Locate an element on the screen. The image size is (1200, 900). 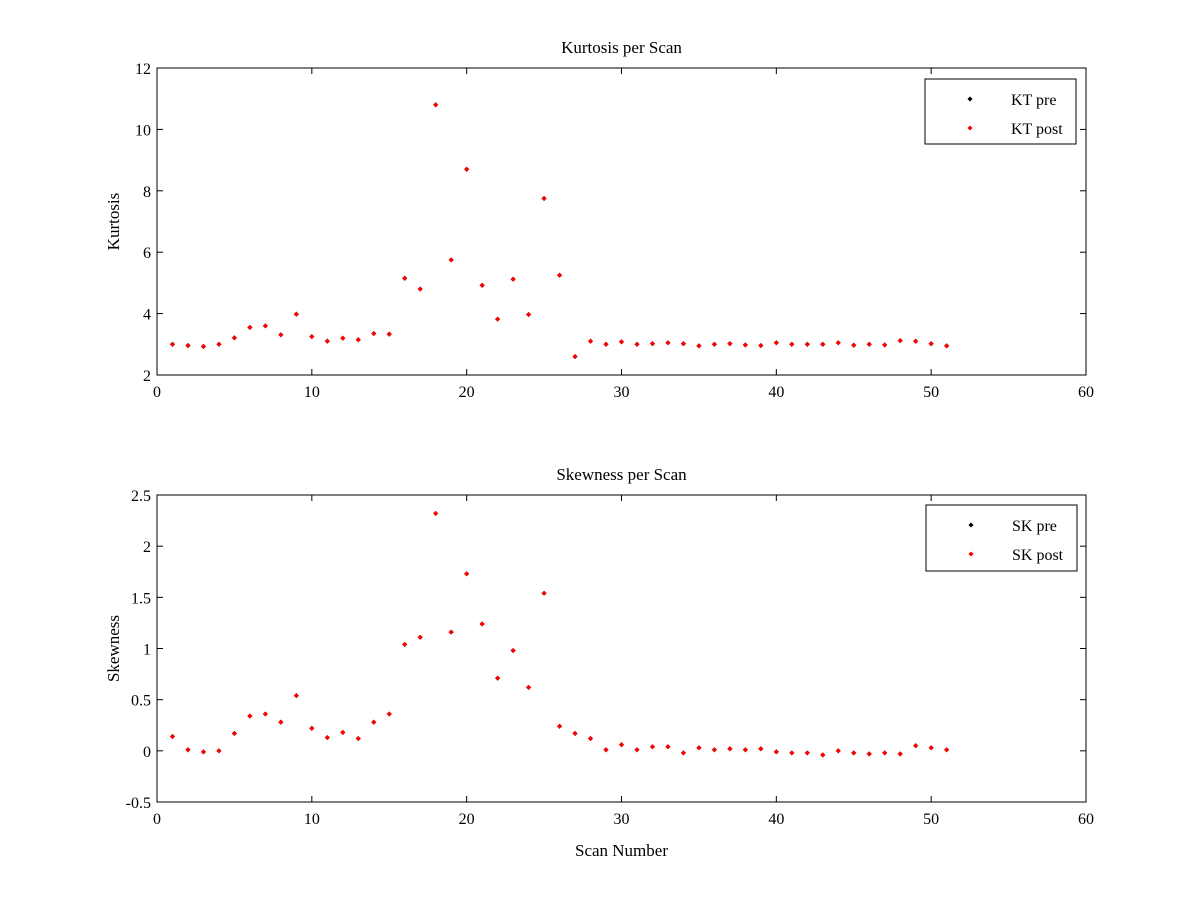
chart-title: Skewness per Scan is located at coordinates (621, 474).